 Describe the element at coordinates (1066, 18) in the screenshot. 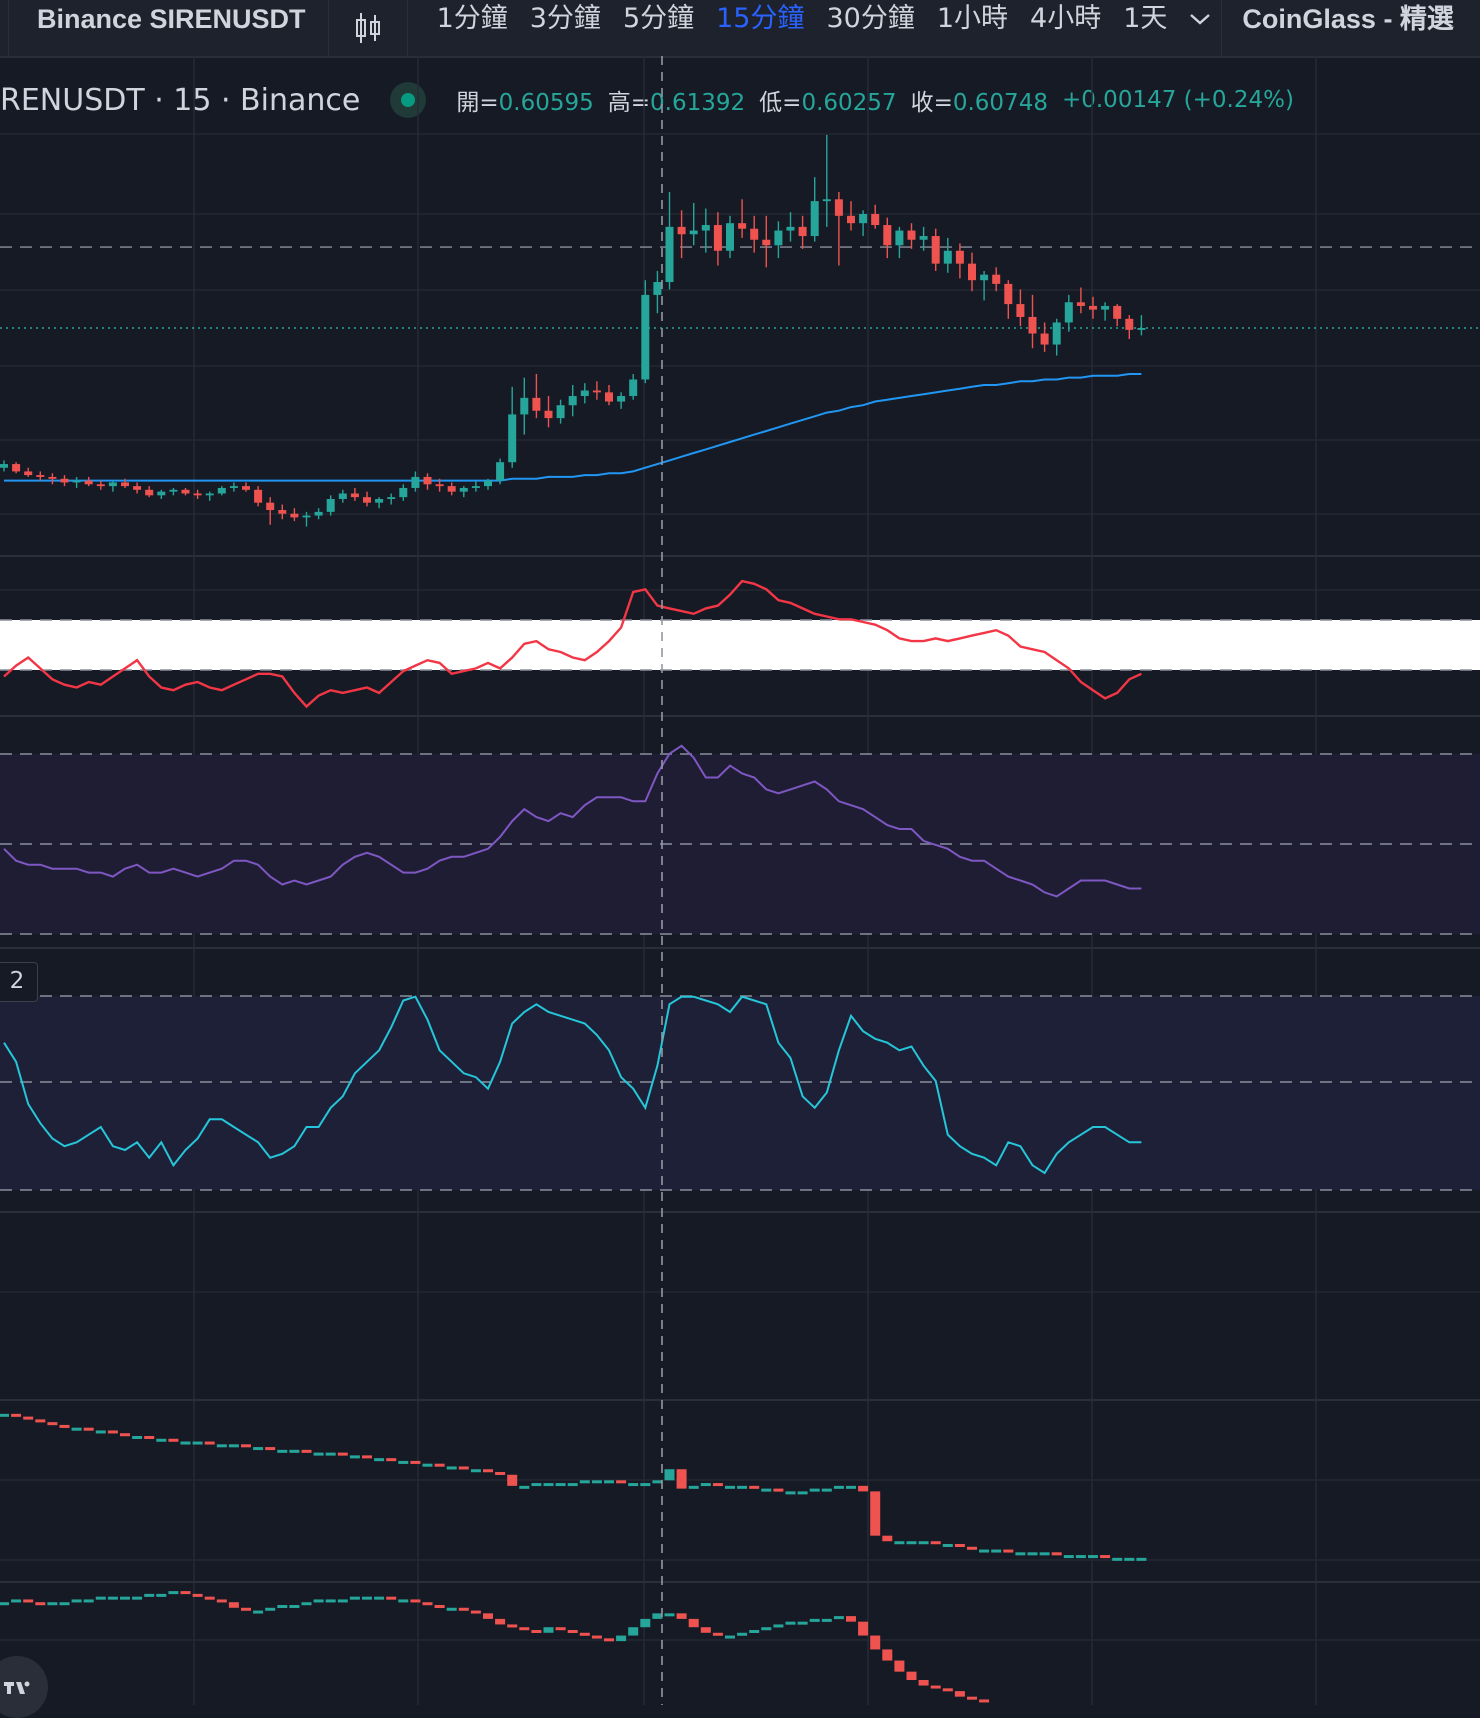

I see `timeframe-4h: 4小時` at that location.